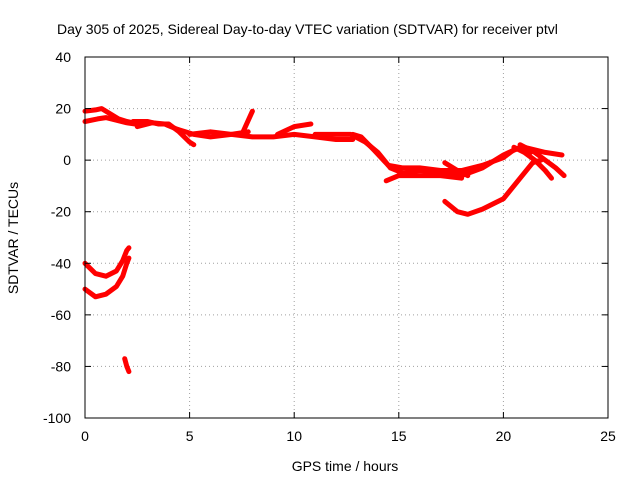 This screenshot has height=480, width=640. What do you see at coordinates (63, 109) in the screenshot?
I see `y-tick-label: 20` at bounding box center [63, 109].